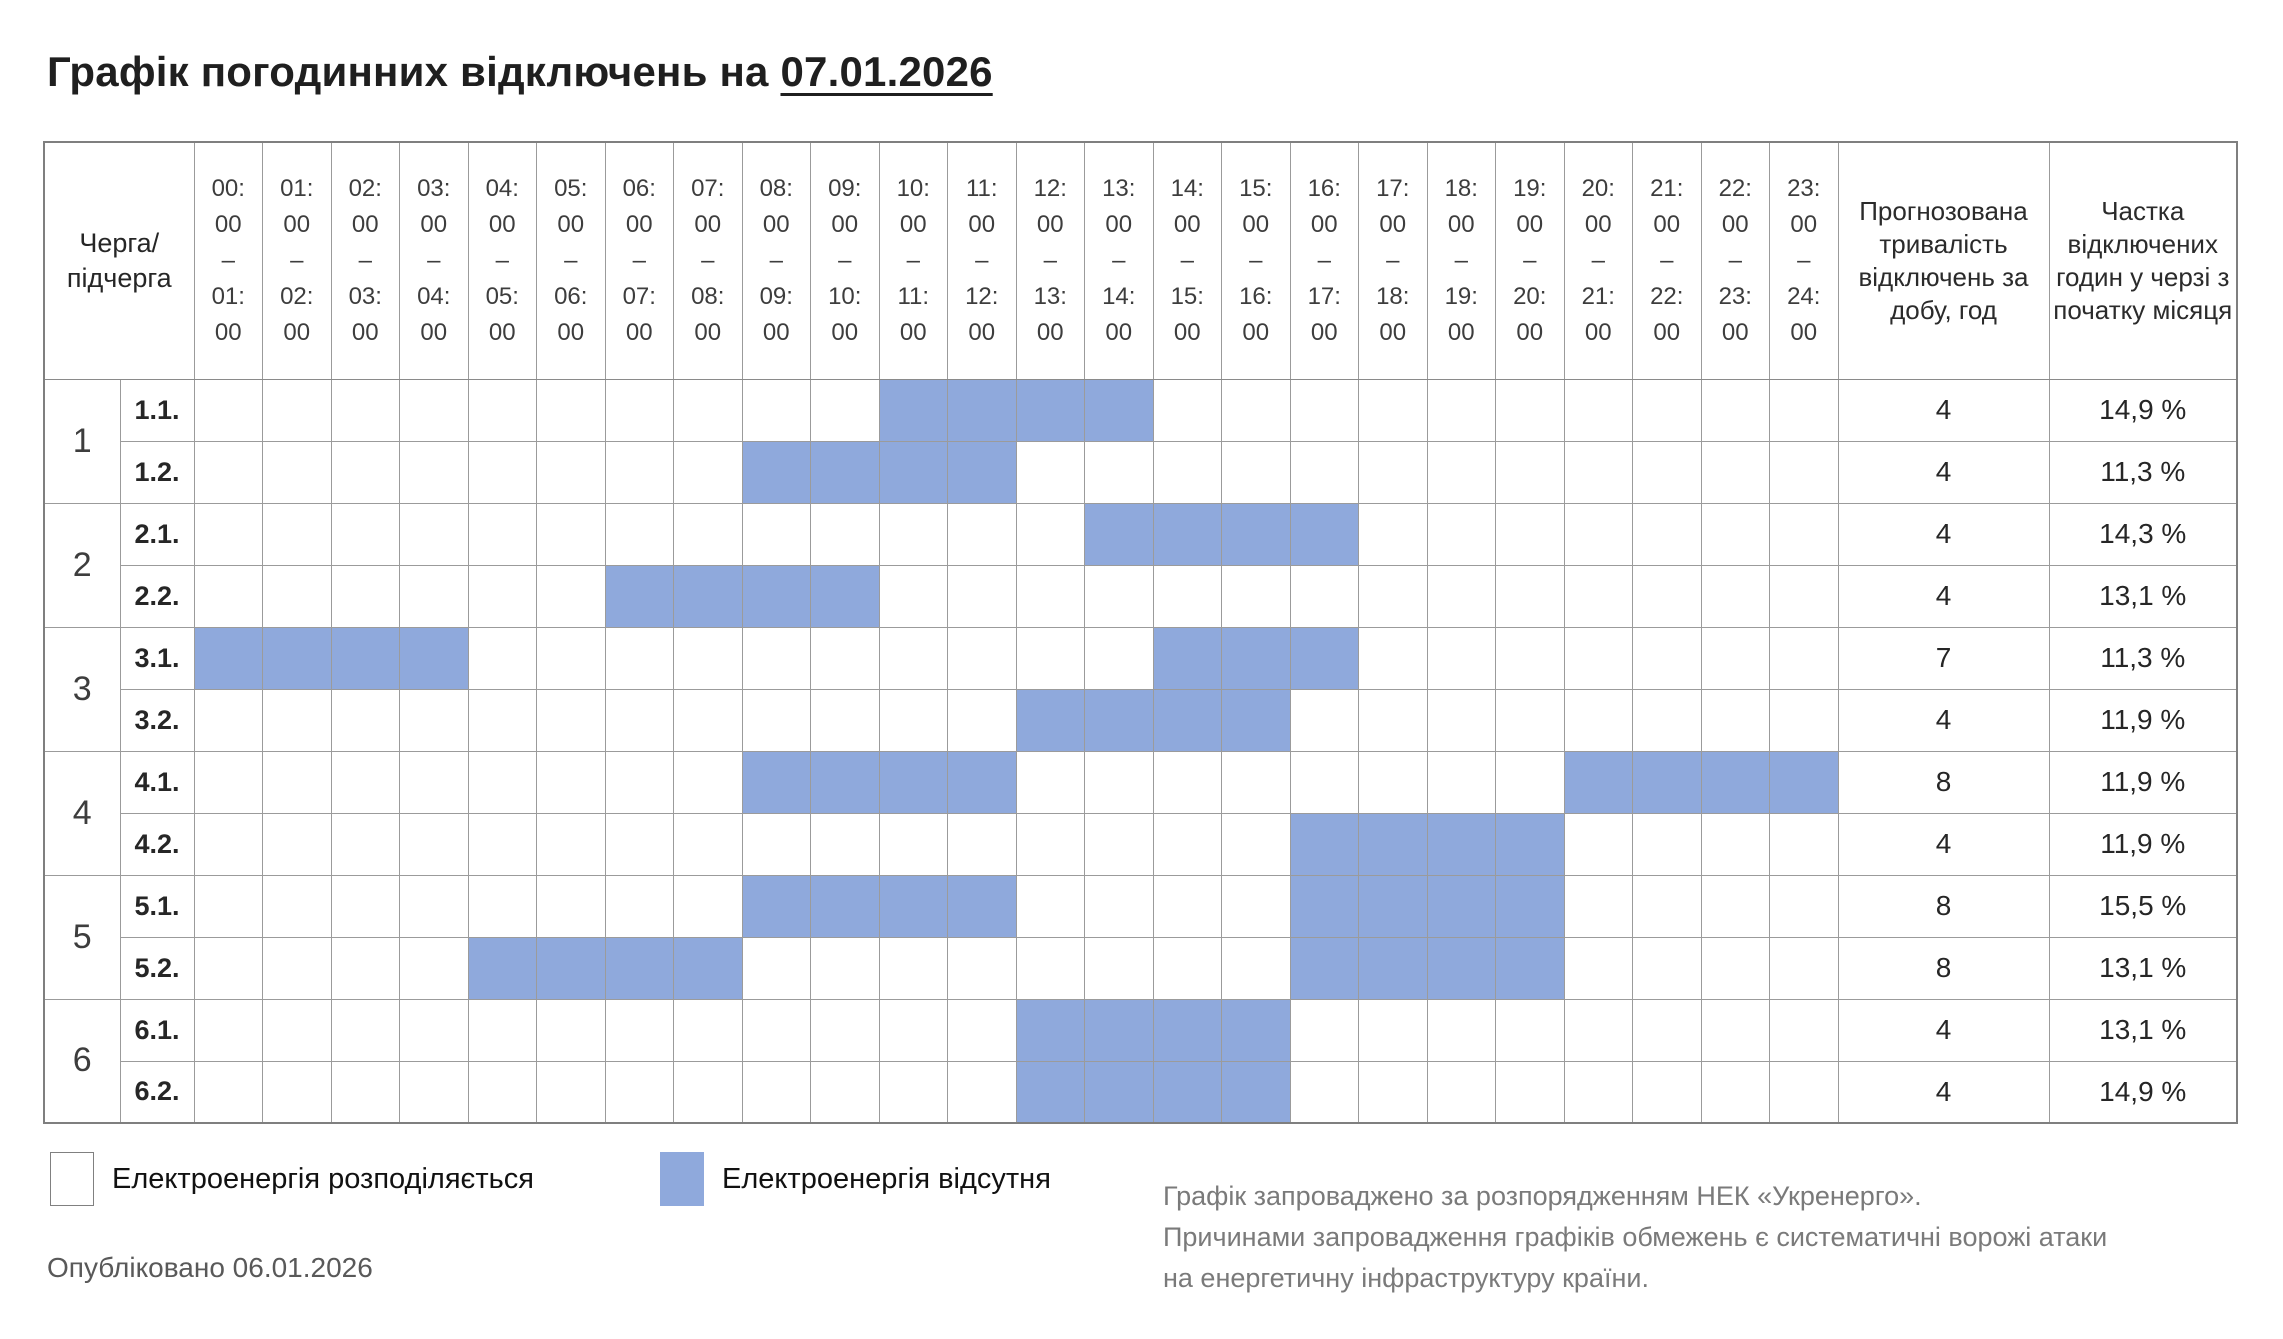 This screenshot has width=2283, height=1339. What do you see at coordinates (502, 188) in the screenshot?
I see `hour-header-line: 04:` at bounding box center [502, 188].